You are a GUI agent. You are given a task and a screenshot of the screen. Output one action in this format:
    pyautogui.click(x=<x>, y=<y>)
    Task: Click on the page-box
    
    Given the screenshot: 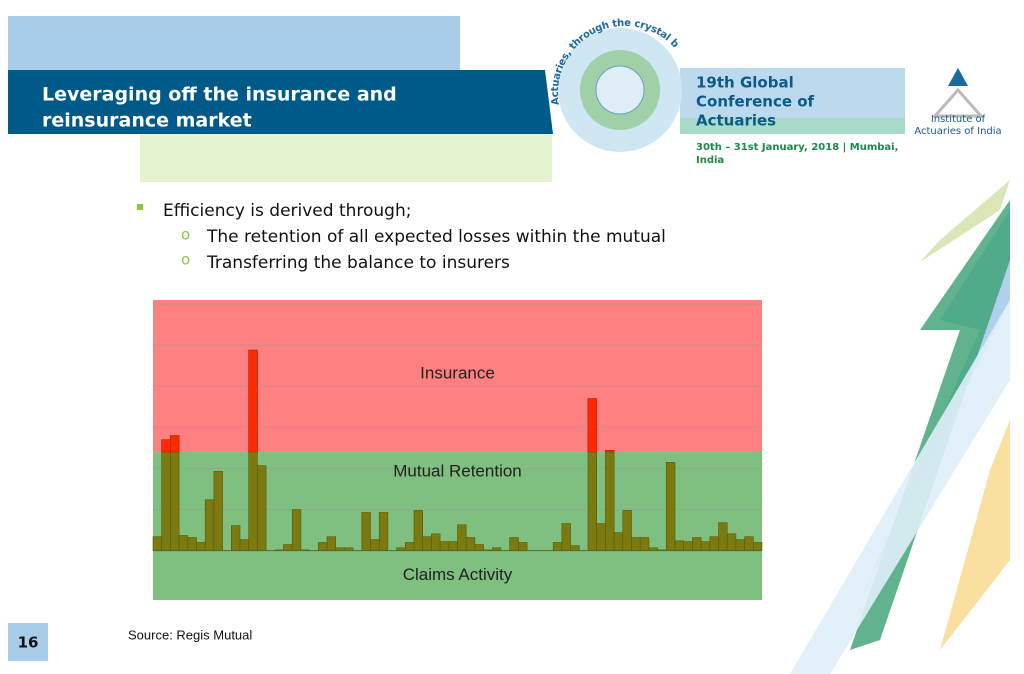 What is the action you would take?
    pyautogui.click(x=28, y=642)
    